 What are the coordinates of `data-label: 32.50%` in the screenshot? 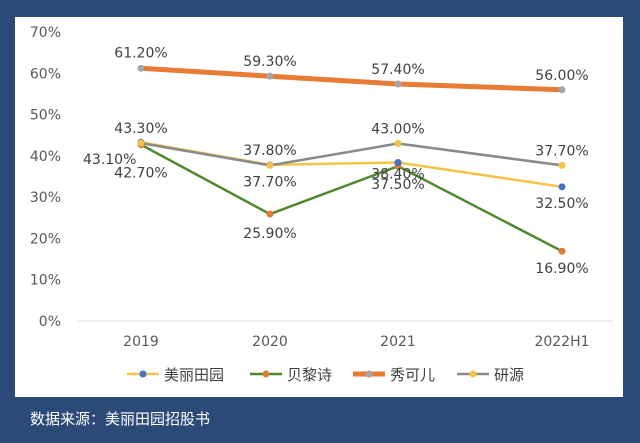 It's located at (561, 204).